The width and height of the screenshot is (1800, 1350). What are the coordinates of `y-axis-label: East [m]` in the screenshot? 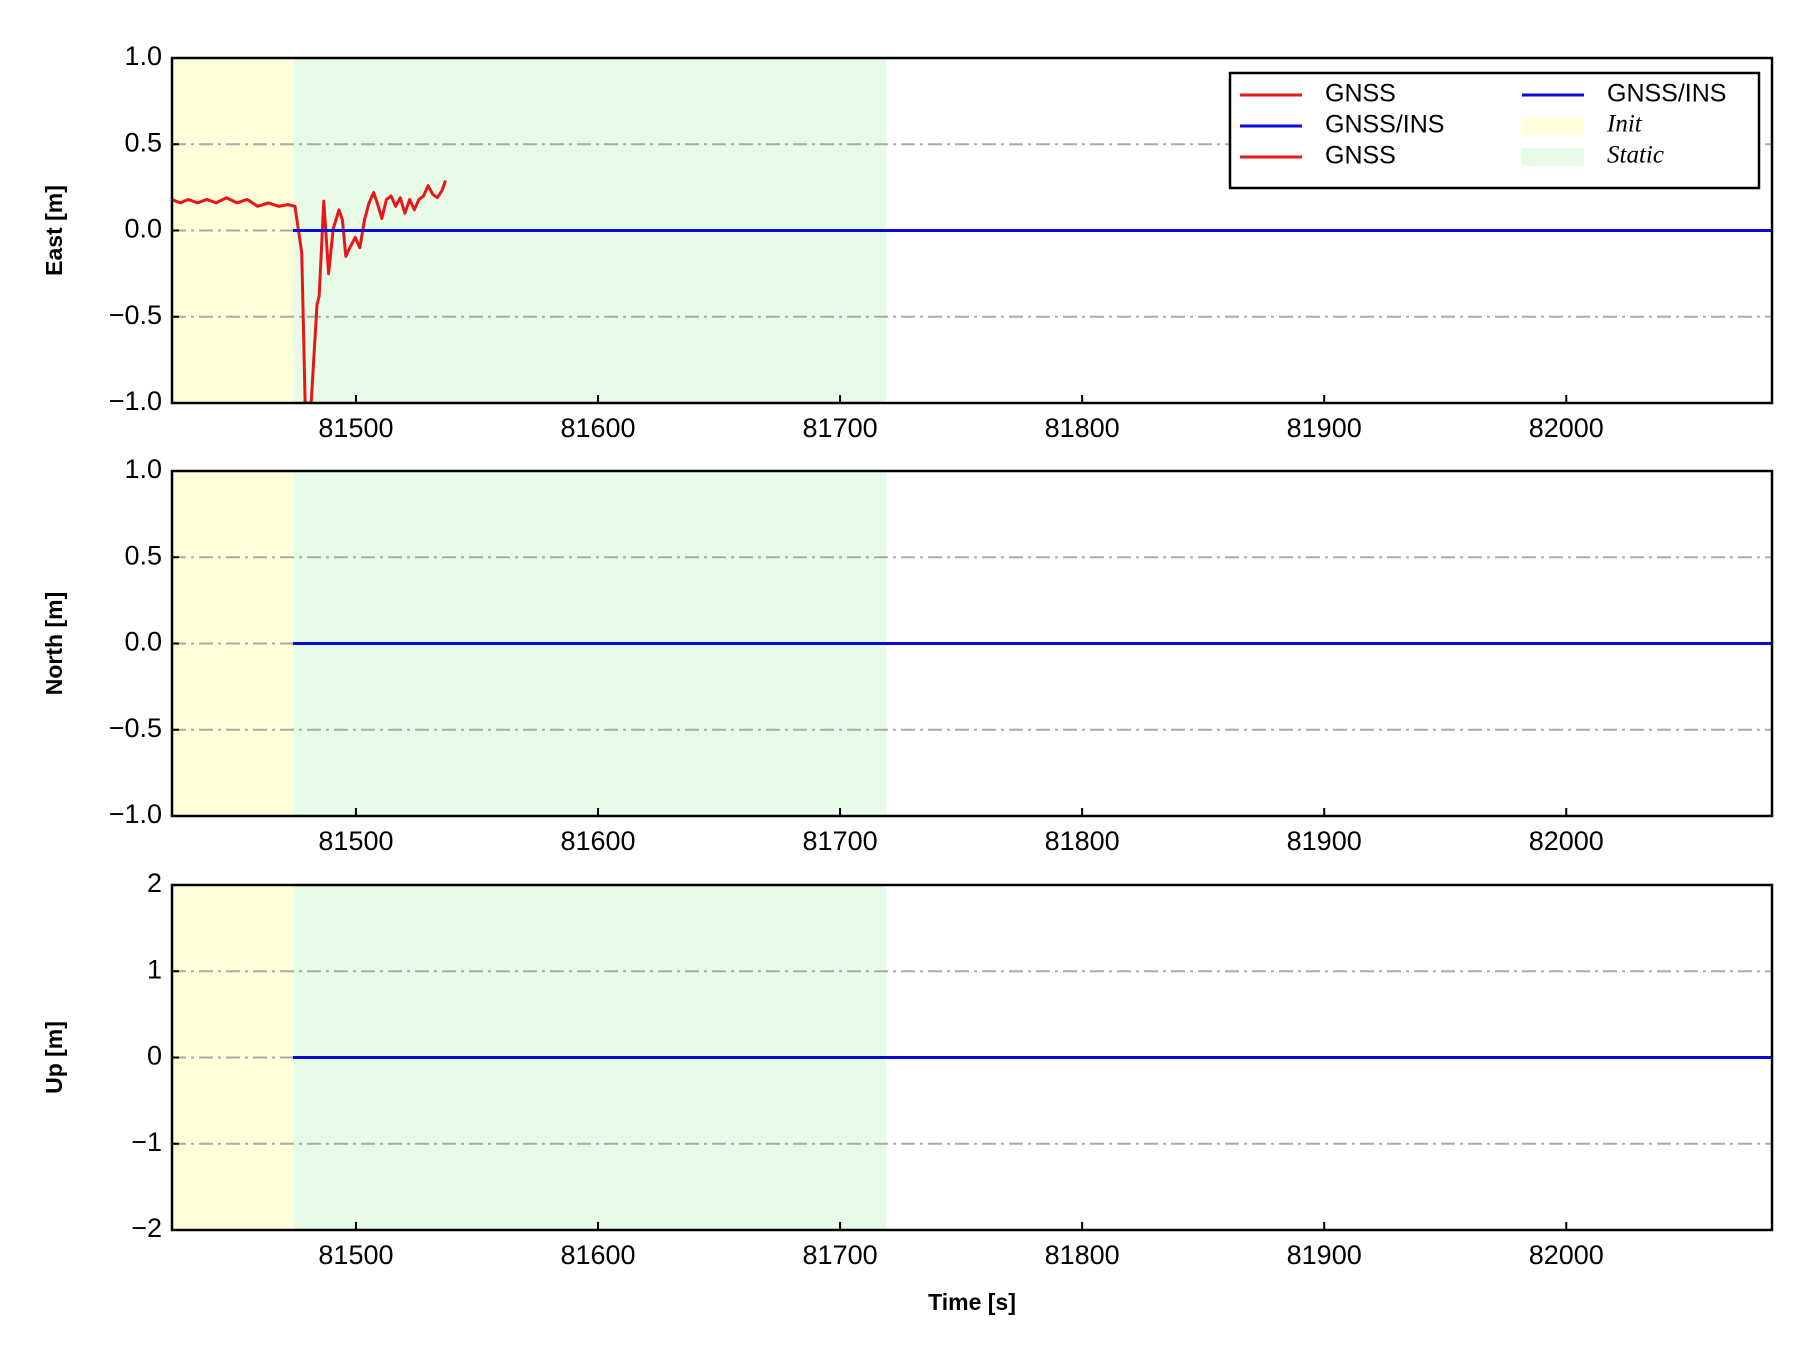 It's located at (54, 230).